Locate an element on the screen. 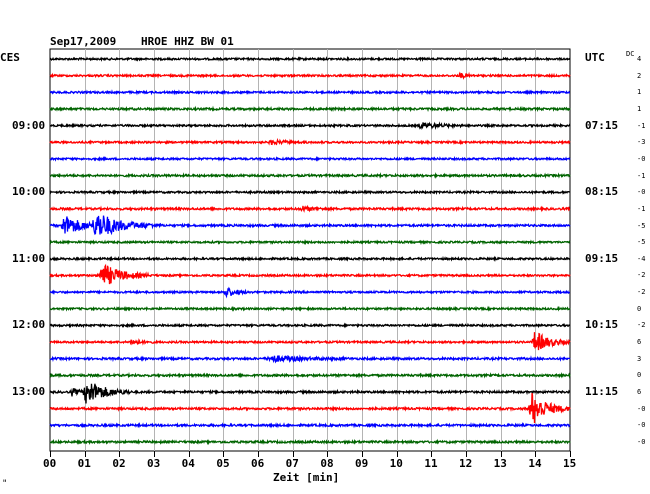  dc-offset-value: -4 is located at coordinates (641, 258).